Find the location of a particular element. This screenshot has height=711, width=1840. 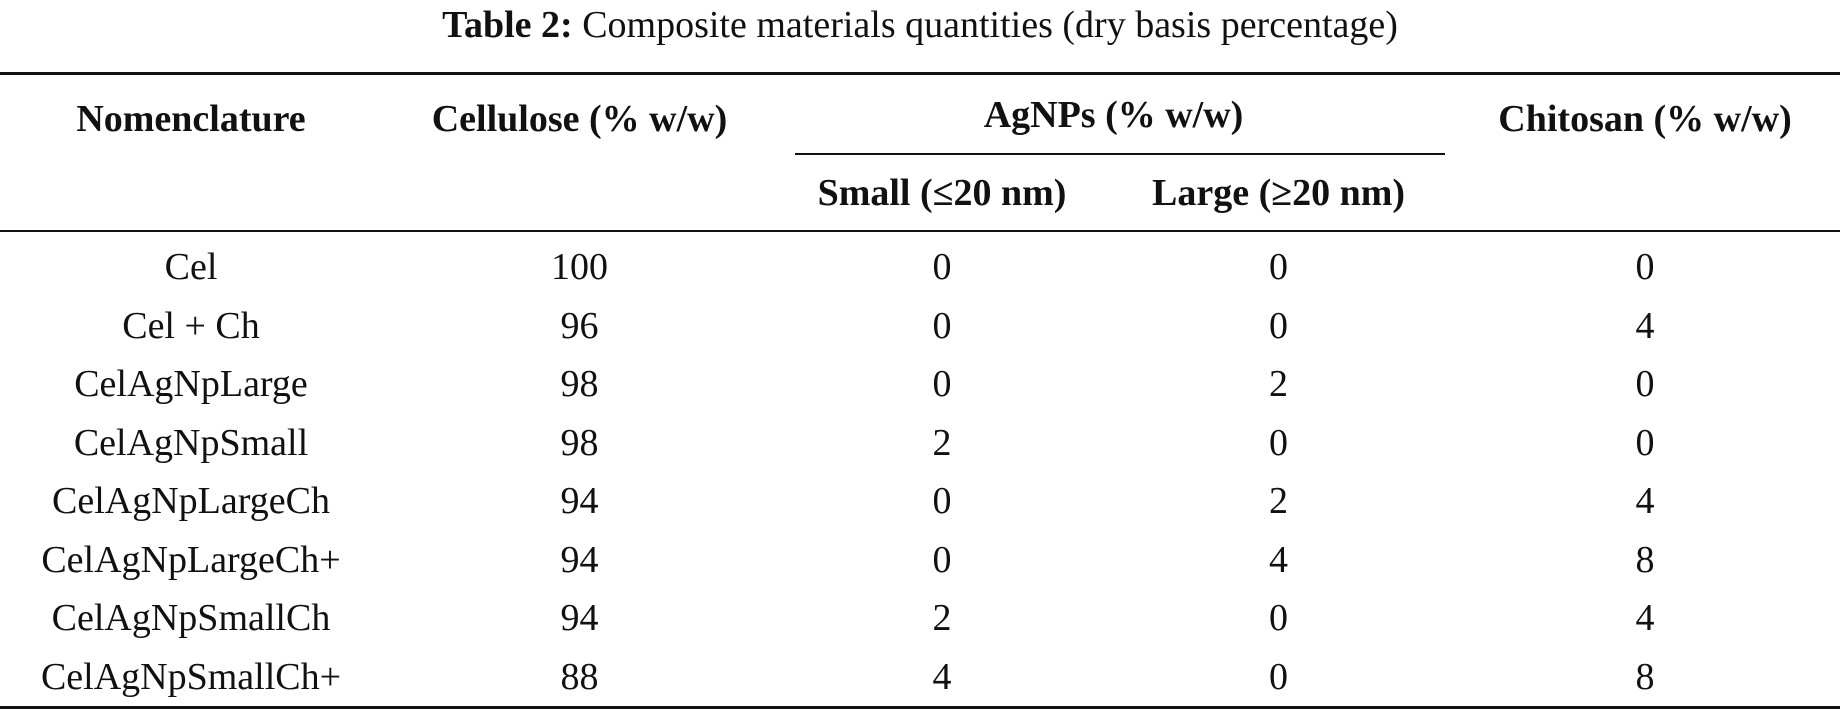

header-agnps: AgNPs (% w/w) is located at coordinates (1113, 115).